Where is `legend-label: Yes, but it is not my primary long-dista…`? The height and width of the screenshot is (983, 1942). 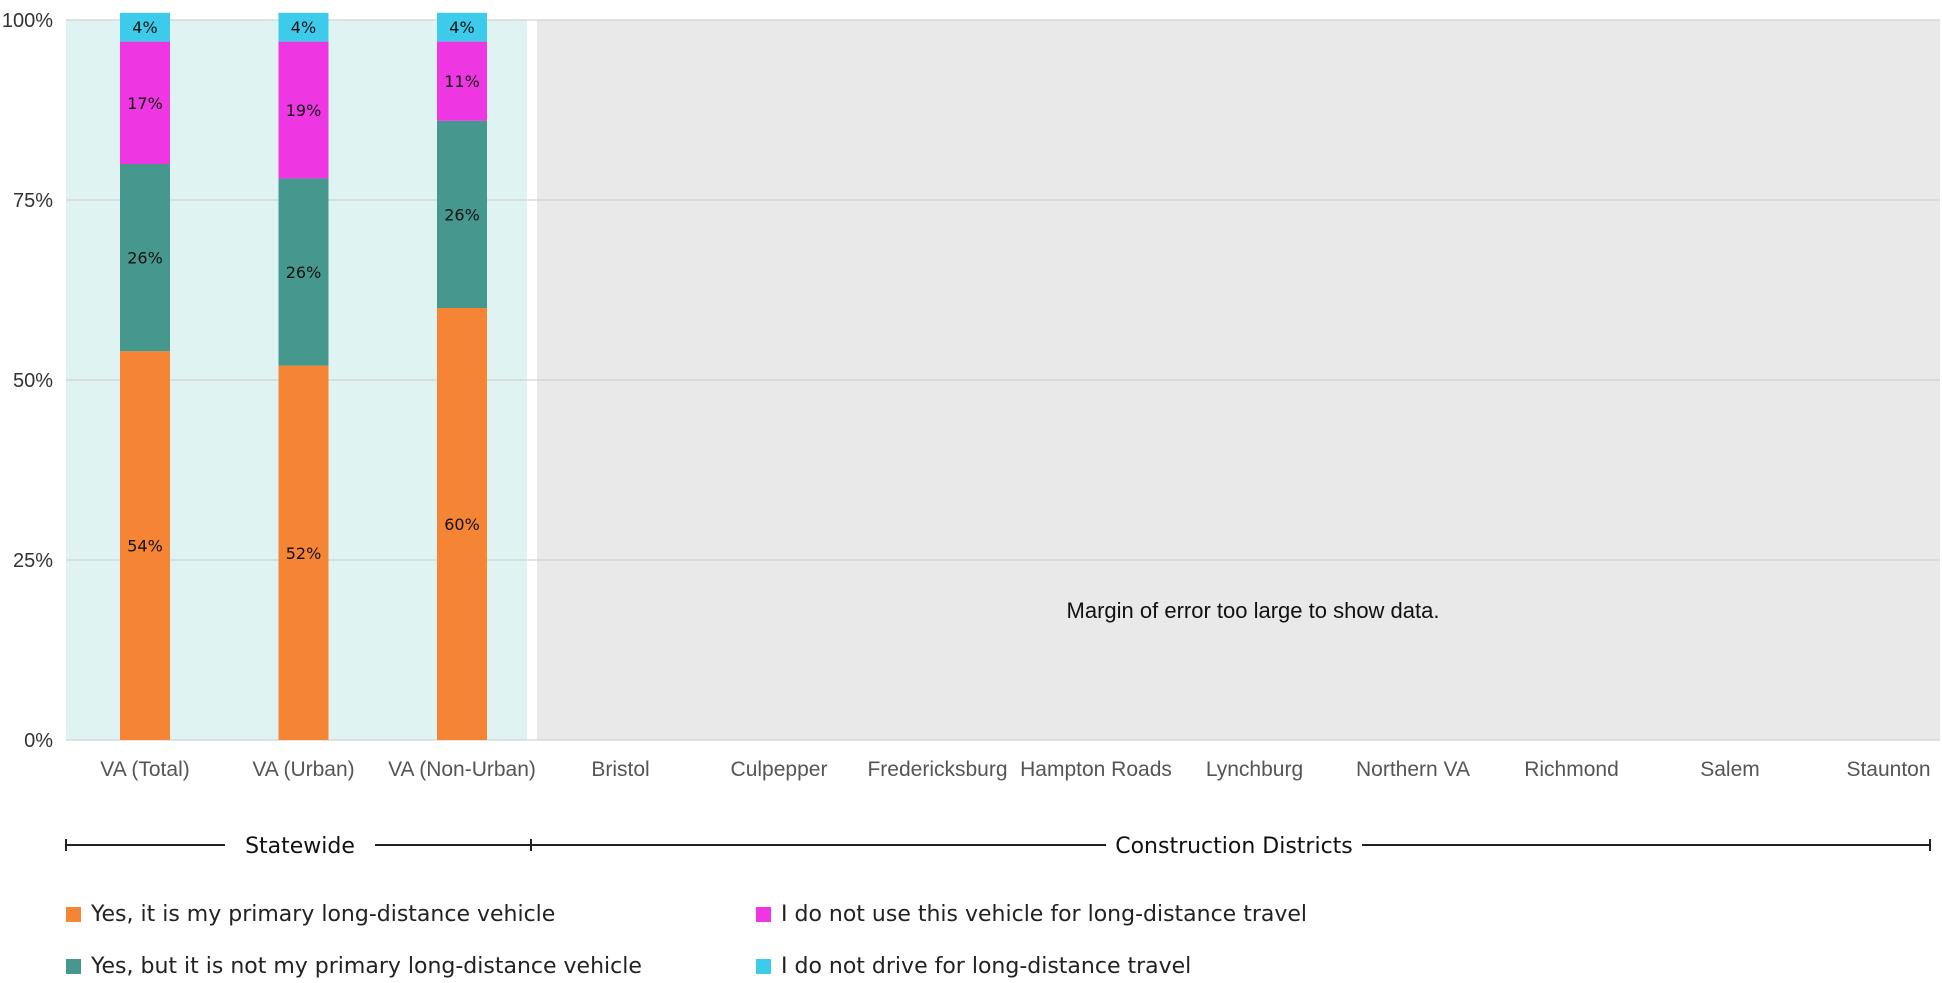 legend-label: Yes, but it is not my primary long-dista… is located at coordinates (366, 966).